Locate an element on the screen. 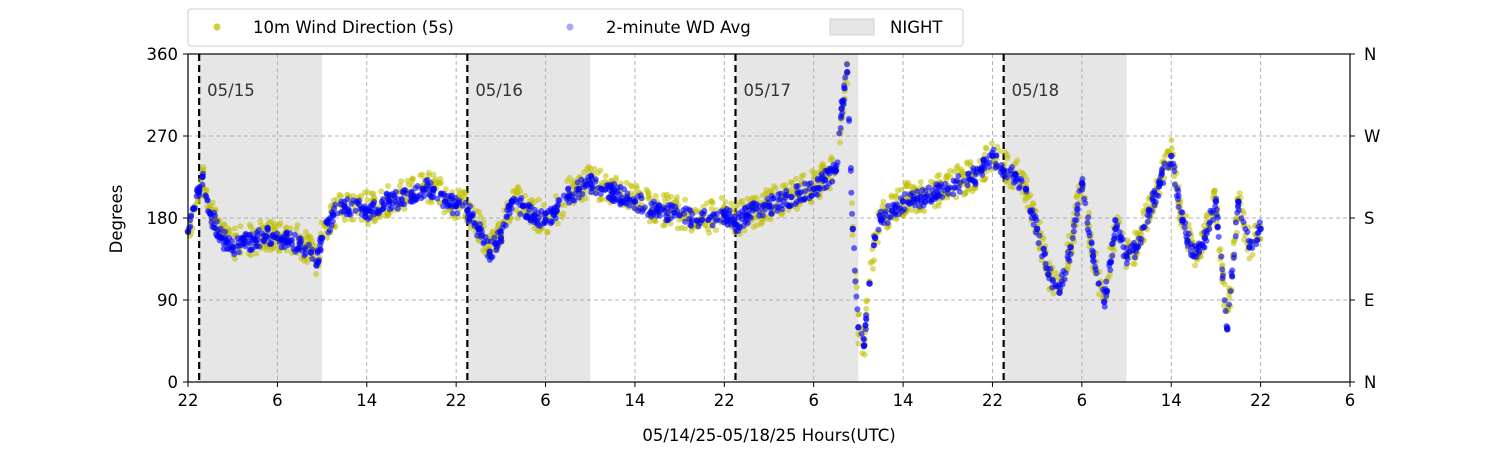  day-marker-label-2: 05/17 is located at coordinates (767, 90).